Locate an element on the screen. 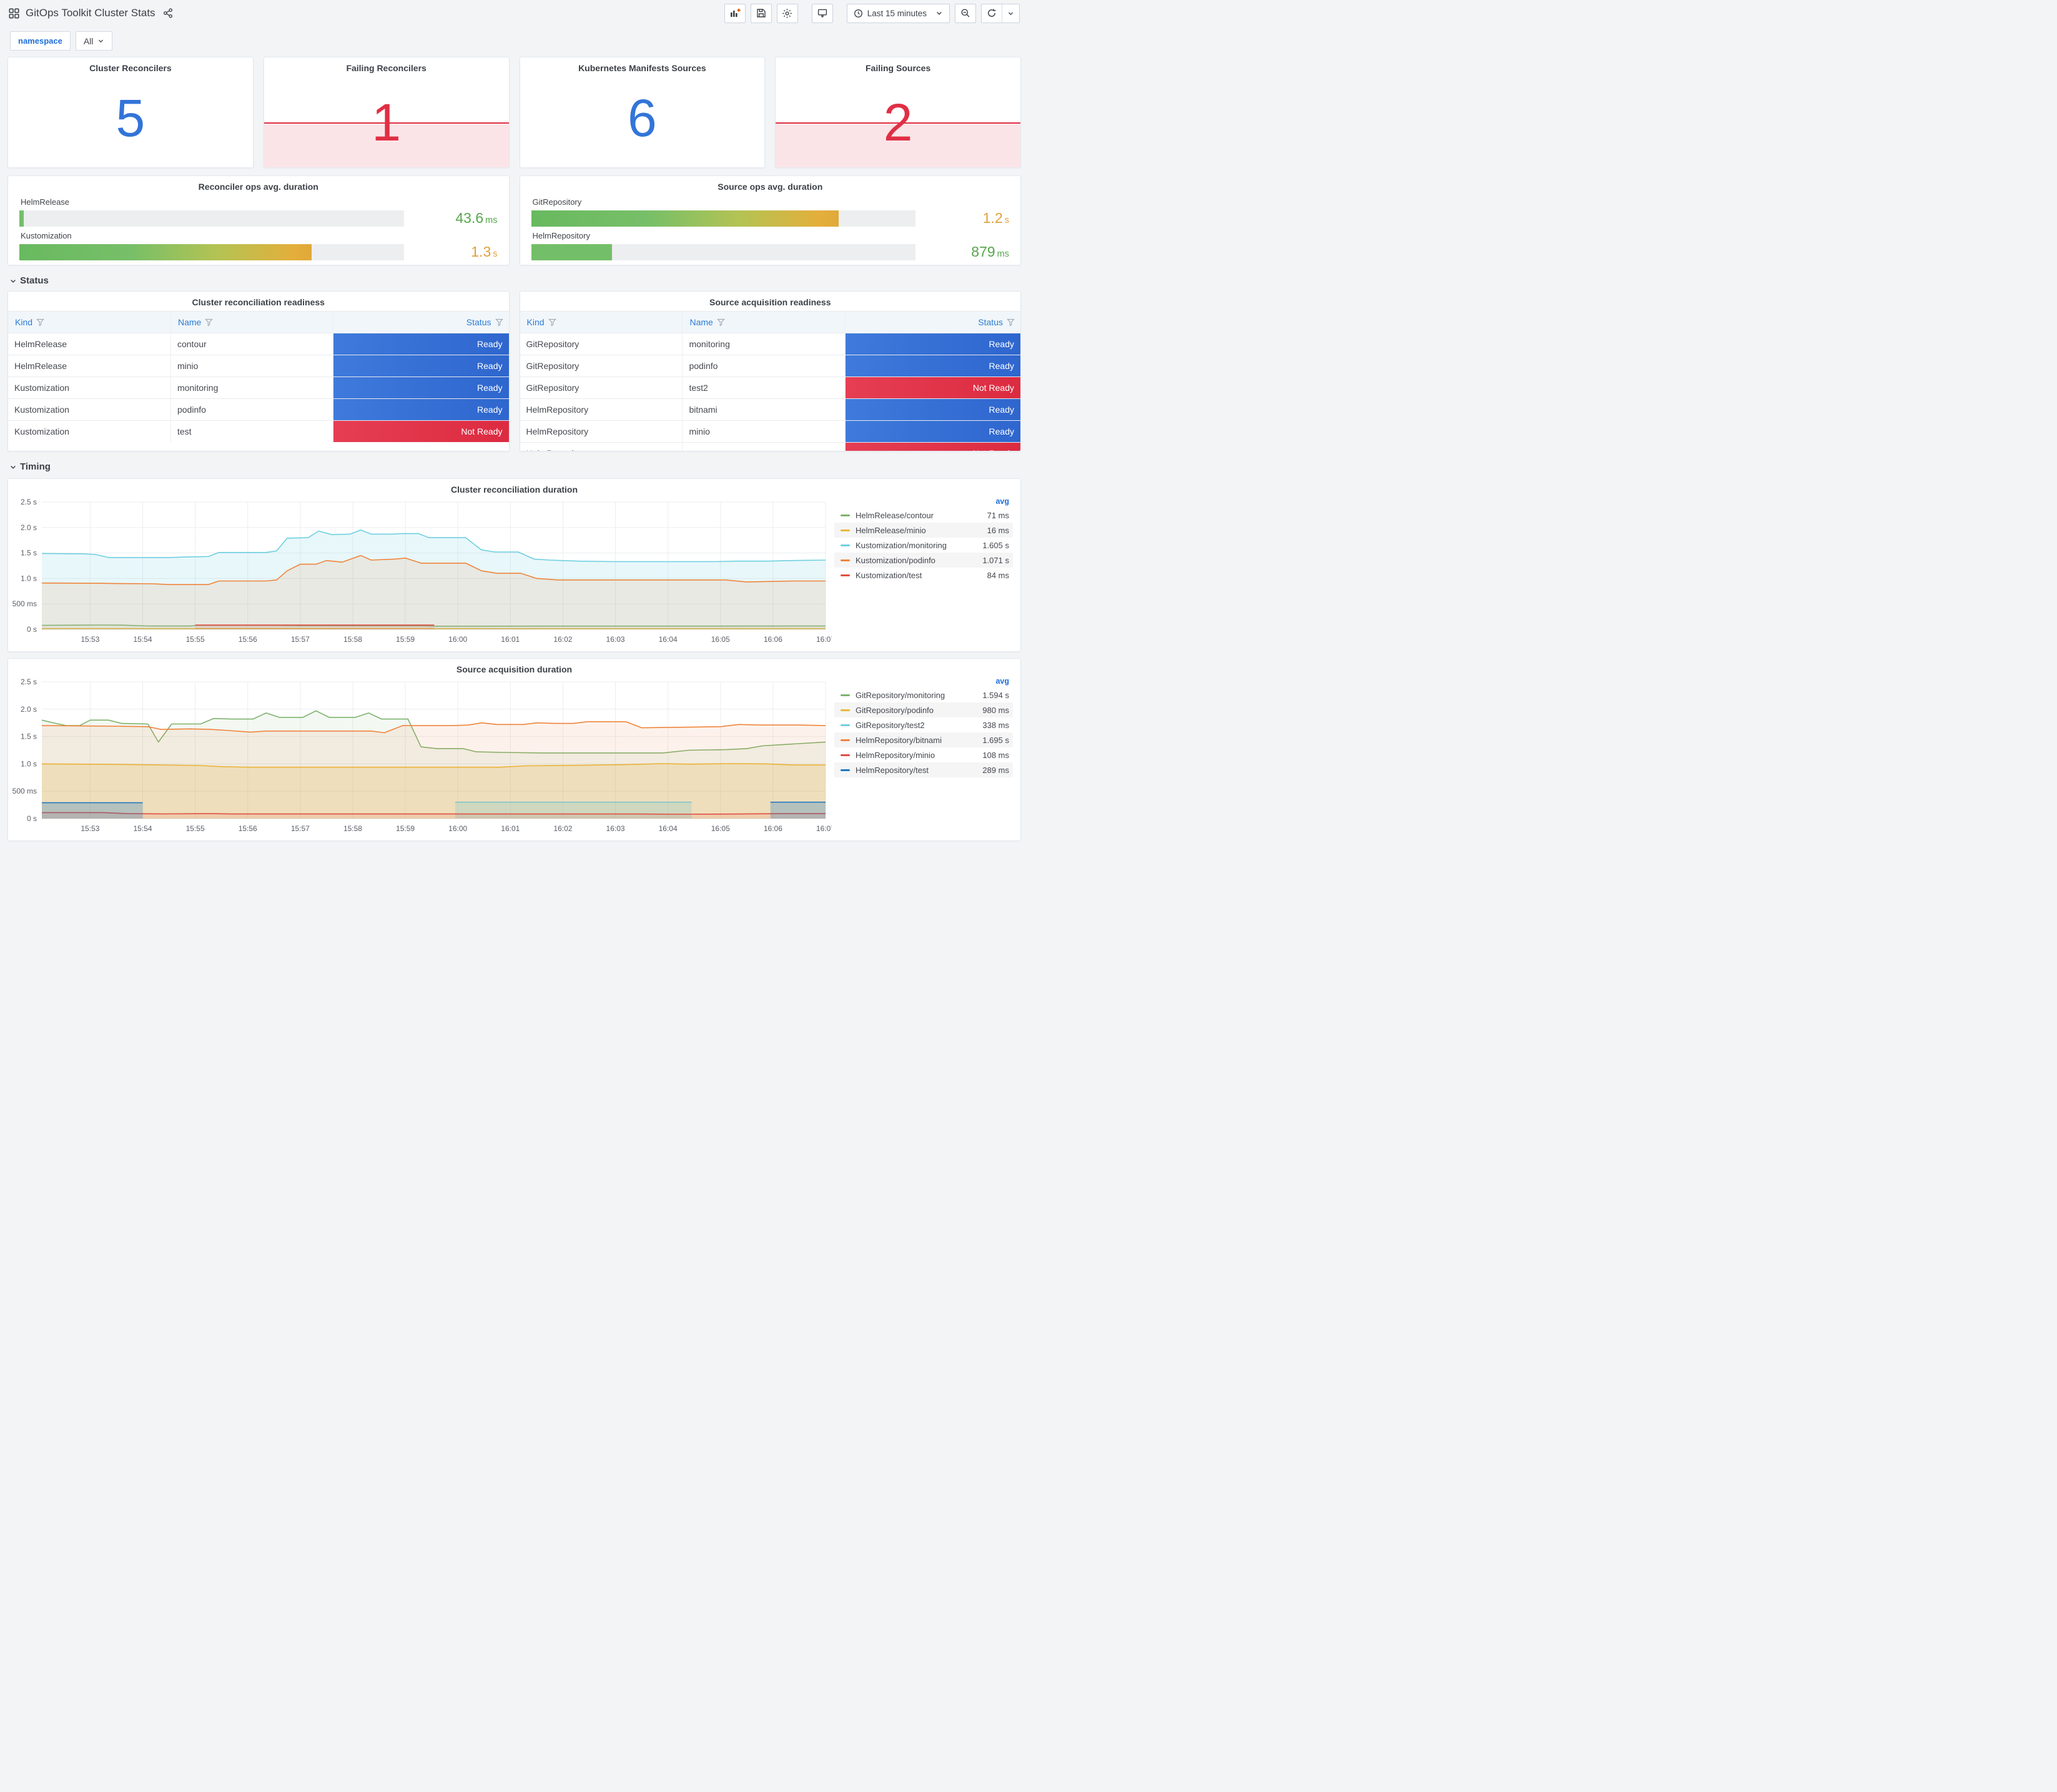 This screenshot has width=2057, height=1792. table-row: GitRepository monitoring Ready is located at coordinates (770, 344).